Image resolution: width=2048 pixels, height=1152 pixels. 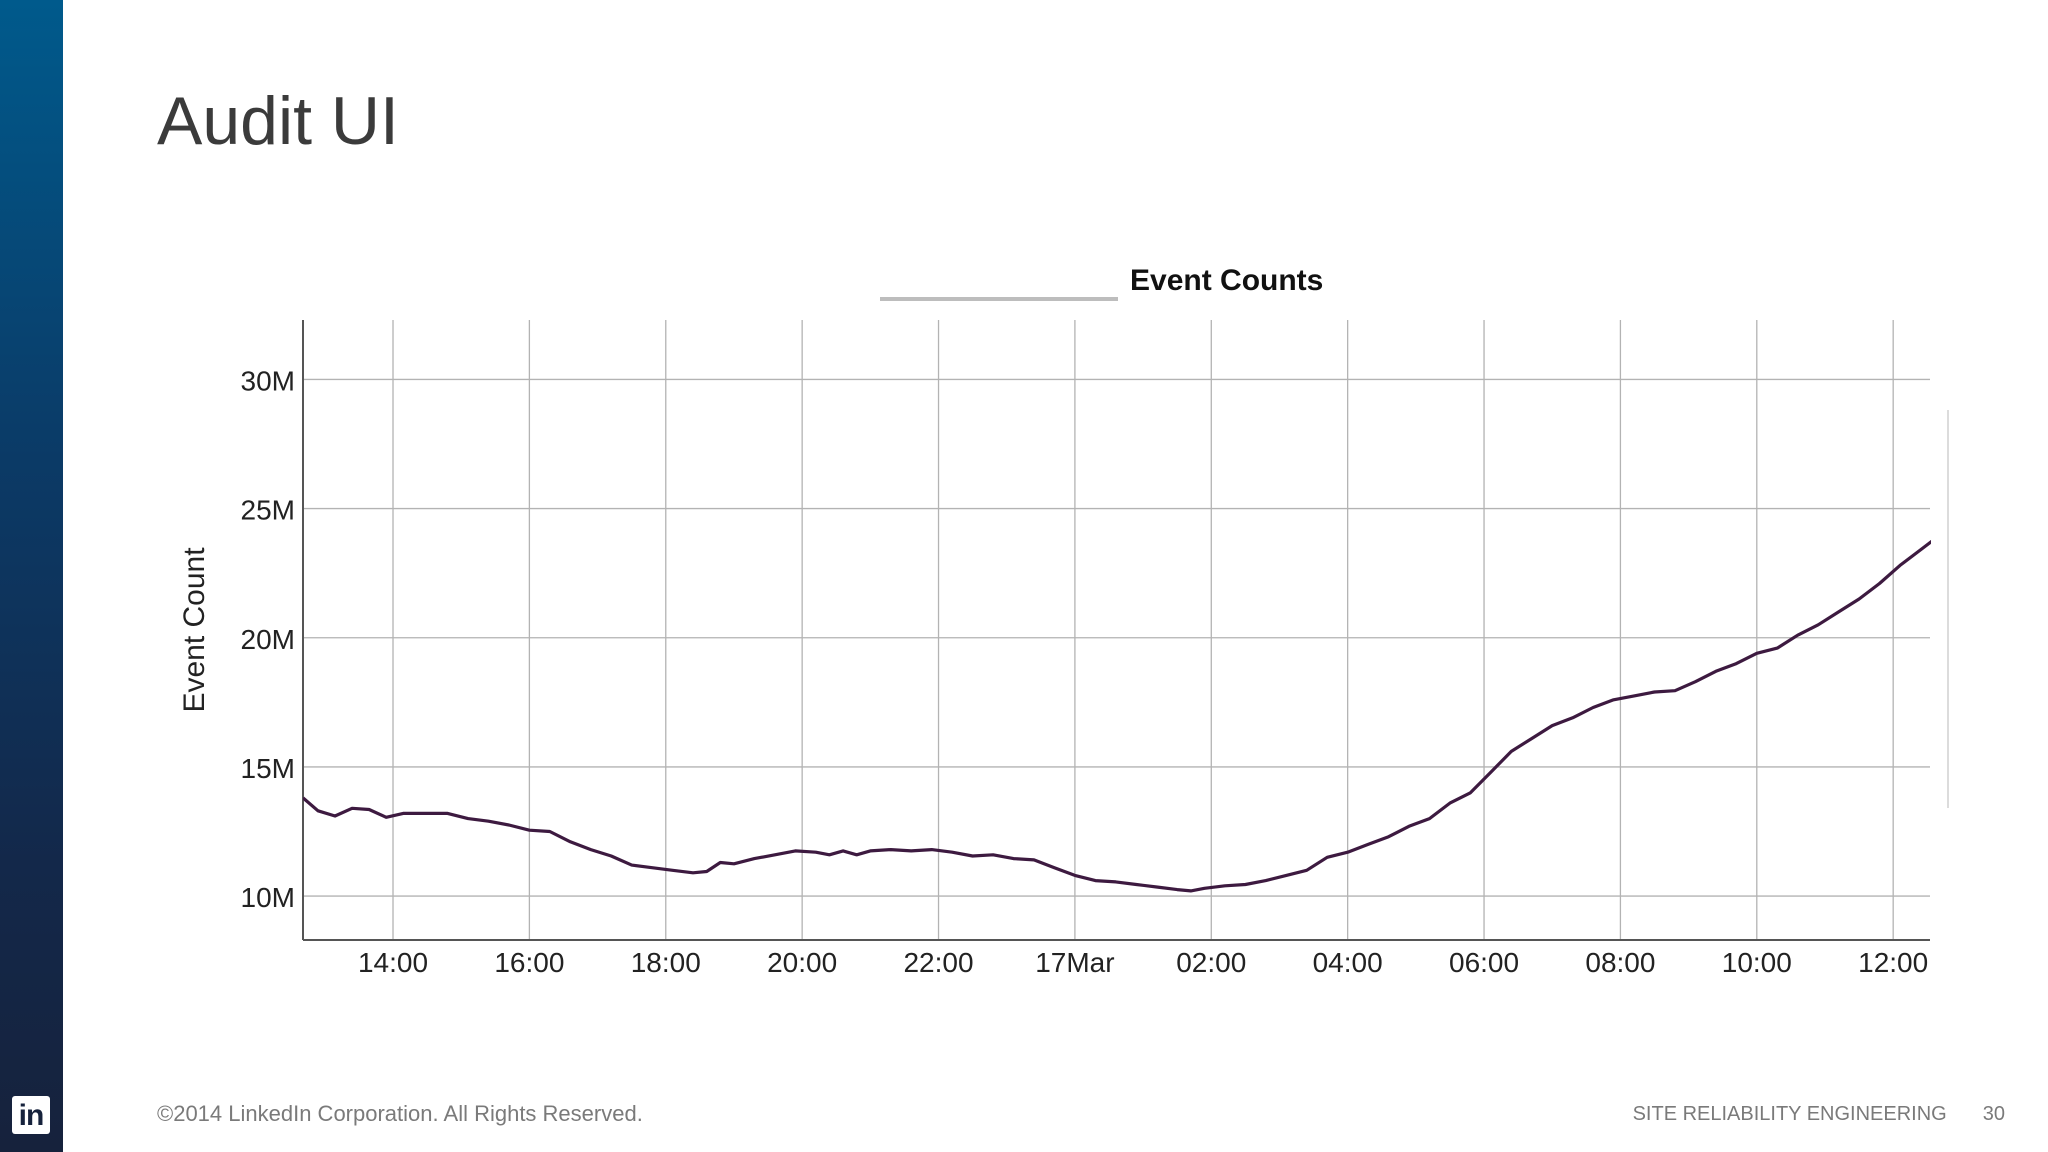 I want to click on x-tick-label: 22:00, so click(x=938, y=962).